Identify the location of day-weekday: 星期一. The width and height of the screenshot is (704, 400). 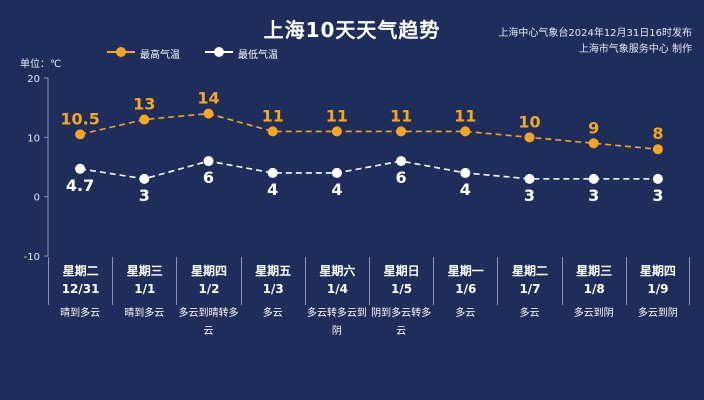
(465, 271).